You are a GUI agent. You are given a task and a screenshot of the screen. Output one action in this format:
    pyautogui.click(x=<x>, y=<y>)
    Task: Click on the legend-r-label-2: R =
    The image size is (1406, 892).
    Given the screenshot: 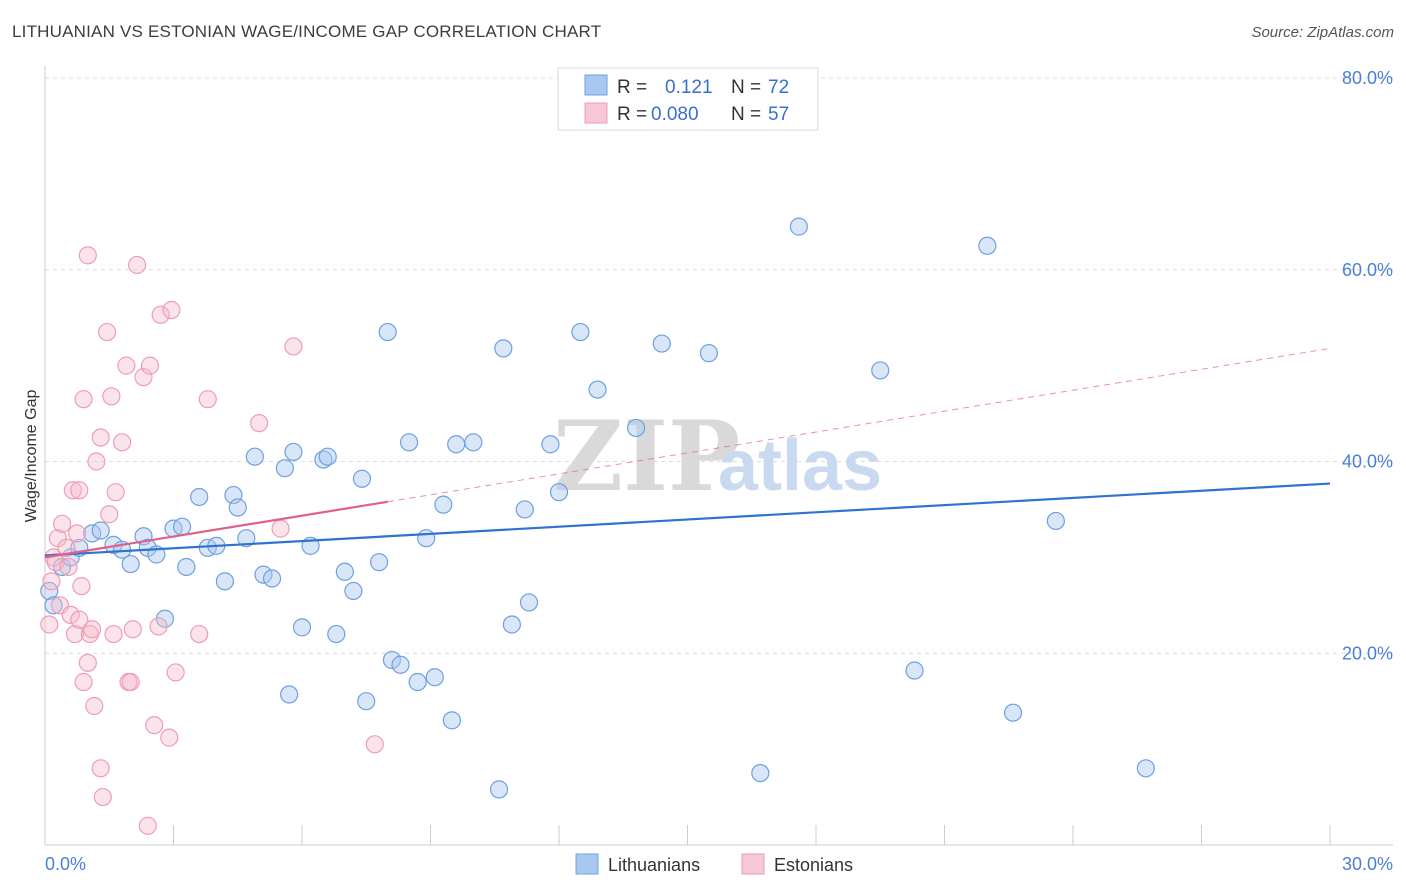 What is the action you would take?
    pyautogui.click(x=632, y=114)
    